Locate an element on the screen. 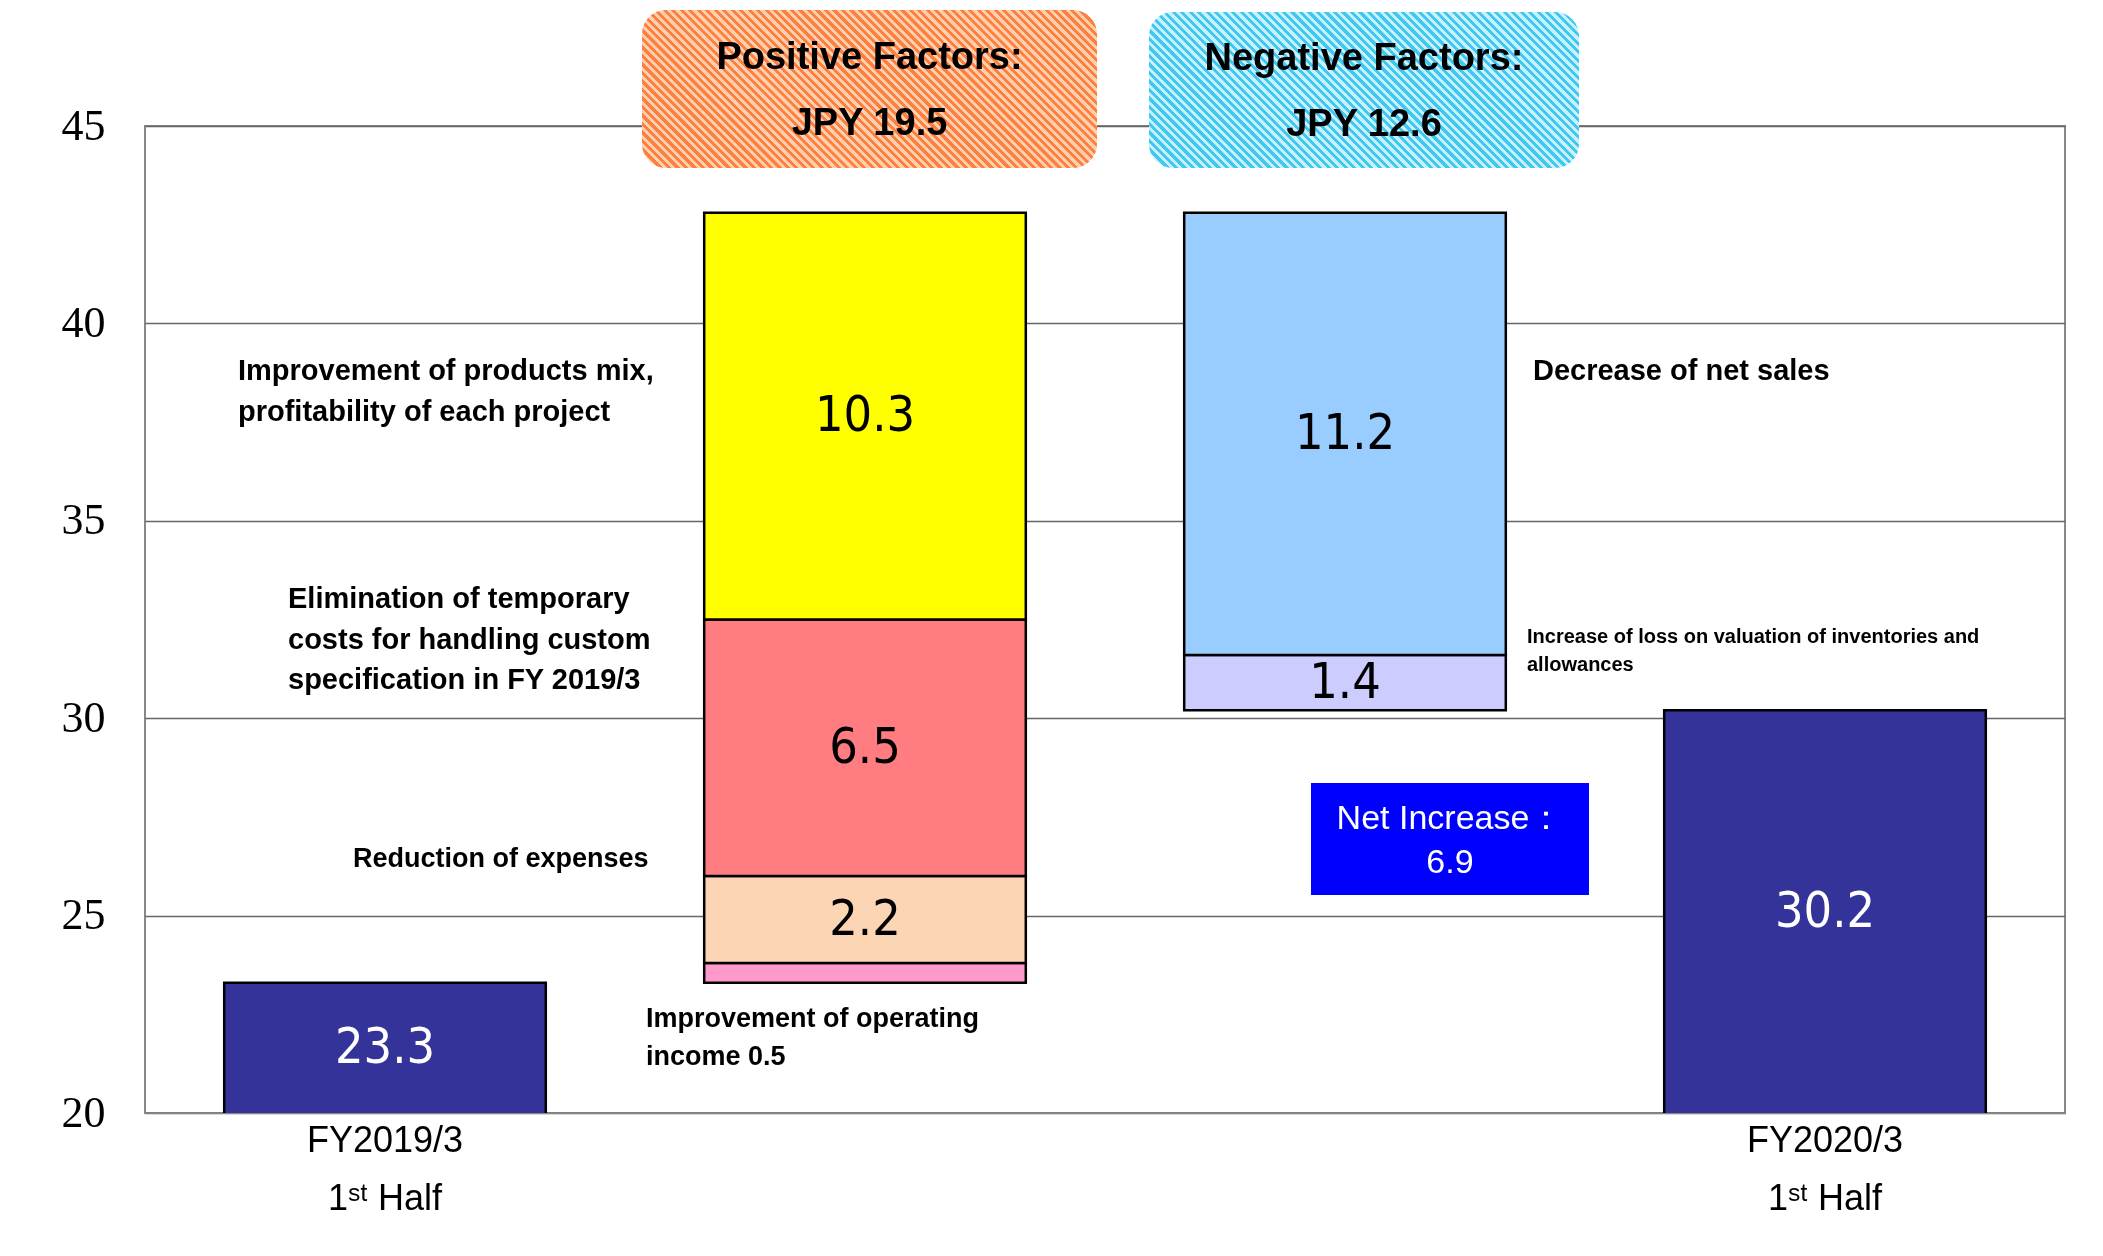 The image size is (2103, 1256). data-label: 6.5 is located at coordinates (865, 745).